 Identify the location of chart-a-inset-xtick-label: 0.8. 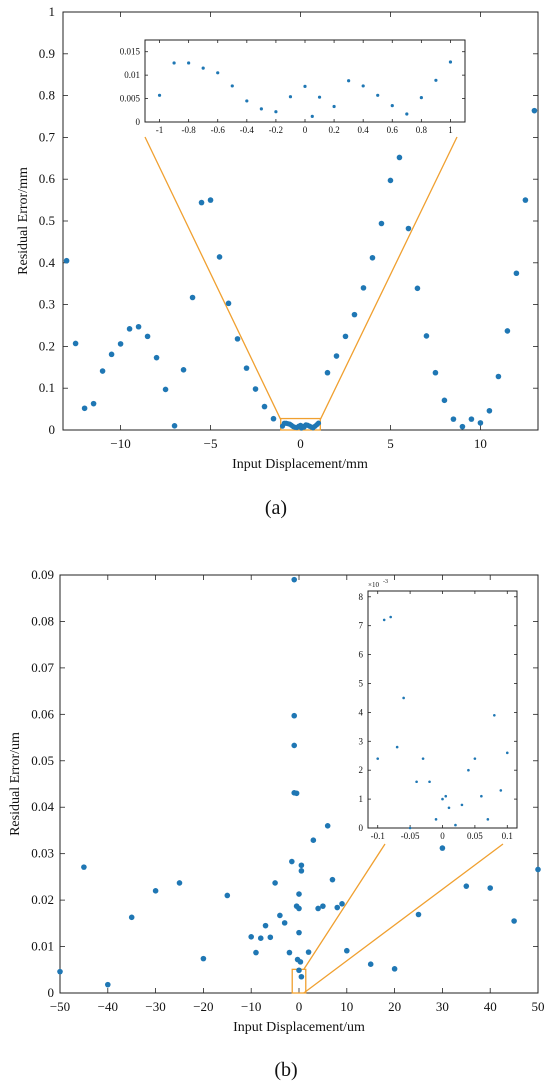
(422, 130).